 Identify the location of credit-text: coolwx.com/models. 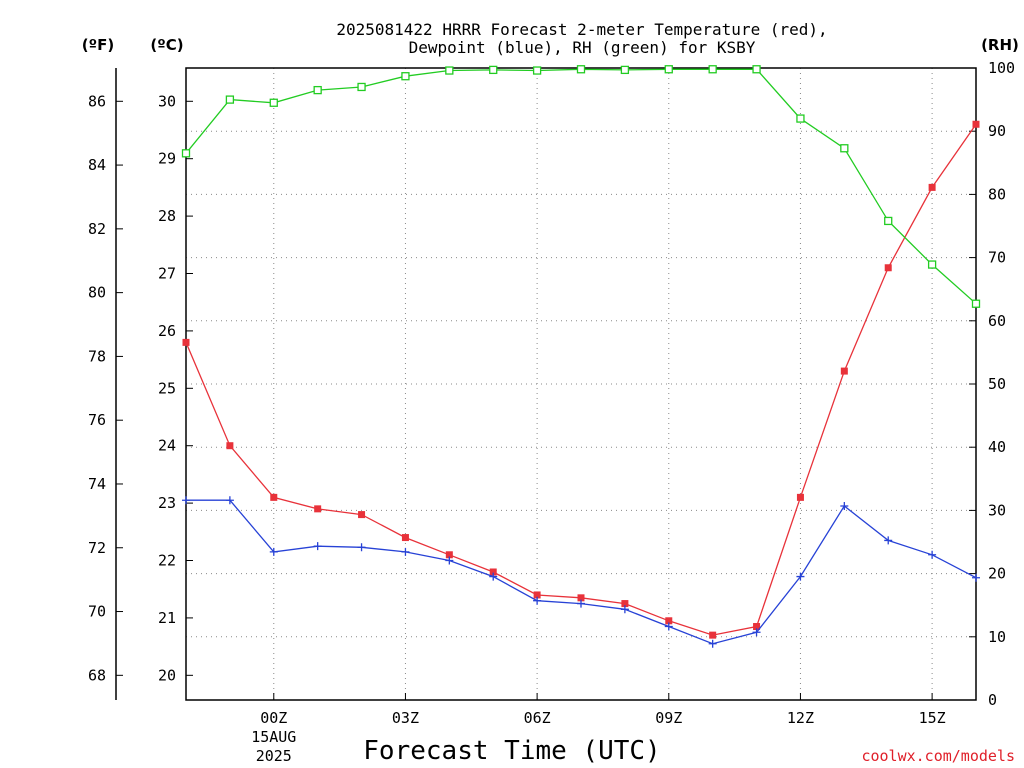
(938, 756).